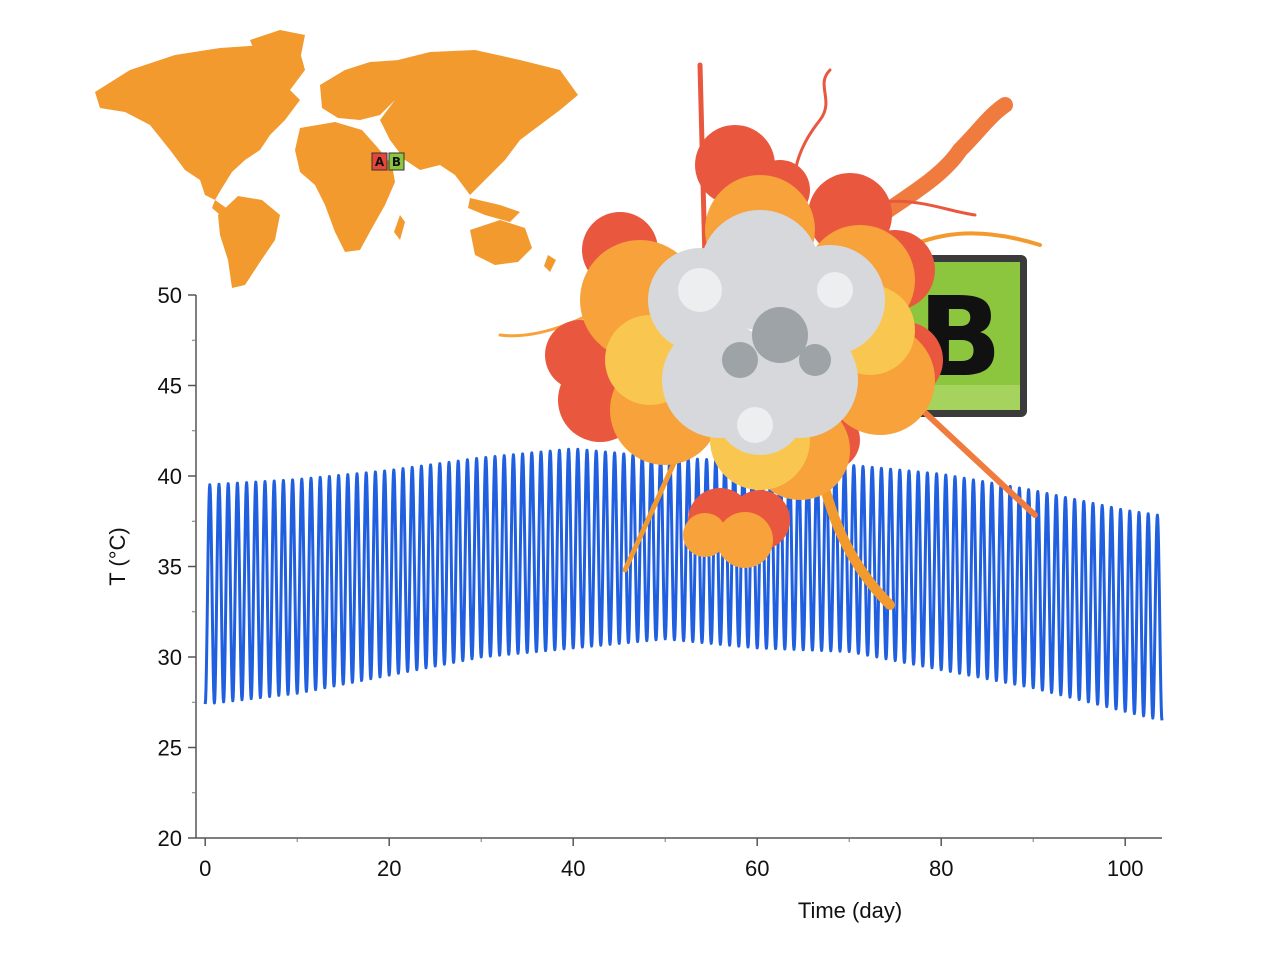 This screenshot has width=1280, height=961. Describe the element at coordinates (389, 868) in the screenshot. I see `x-tick-label: 20` at that location.